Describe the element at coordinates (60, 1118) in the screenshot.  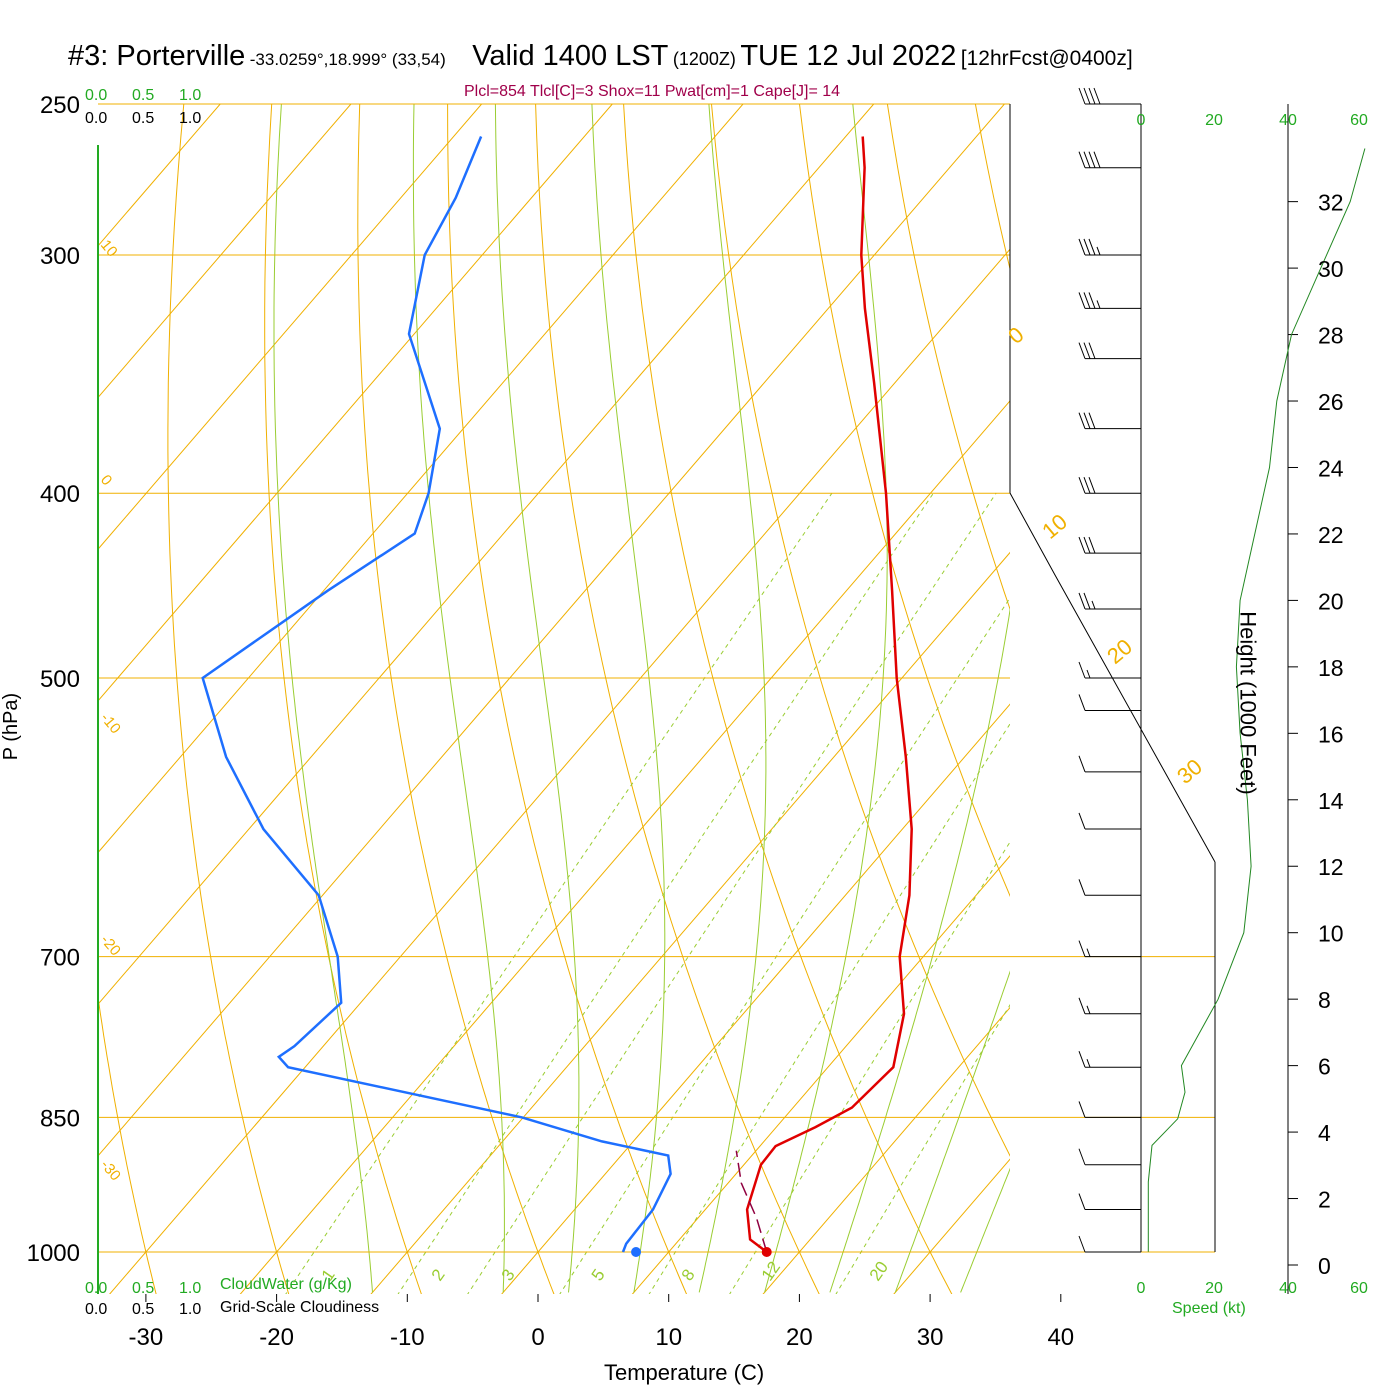
I see `pressure-tick-label: 850` at that location.